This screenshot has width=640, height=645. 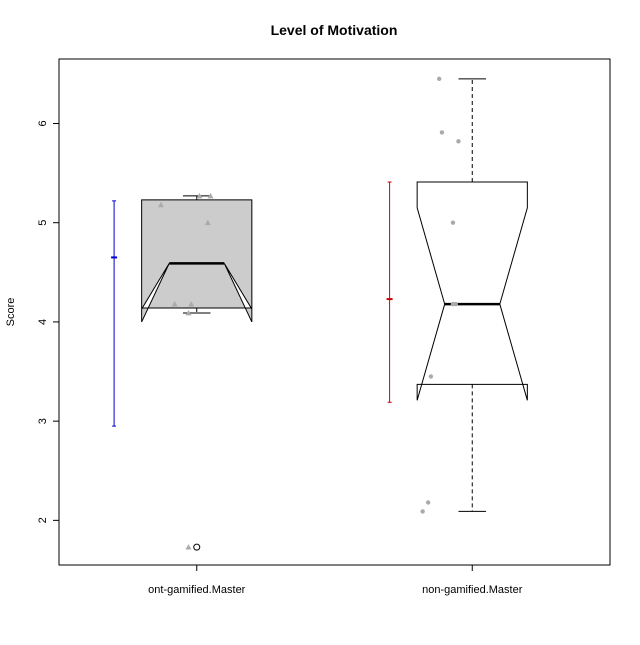 What do you see at coordinates (335, 580) in the screenshot?
I see `x-axis: ont-gamified.Master non-gamified.Master` at bounding box center [335, 580].